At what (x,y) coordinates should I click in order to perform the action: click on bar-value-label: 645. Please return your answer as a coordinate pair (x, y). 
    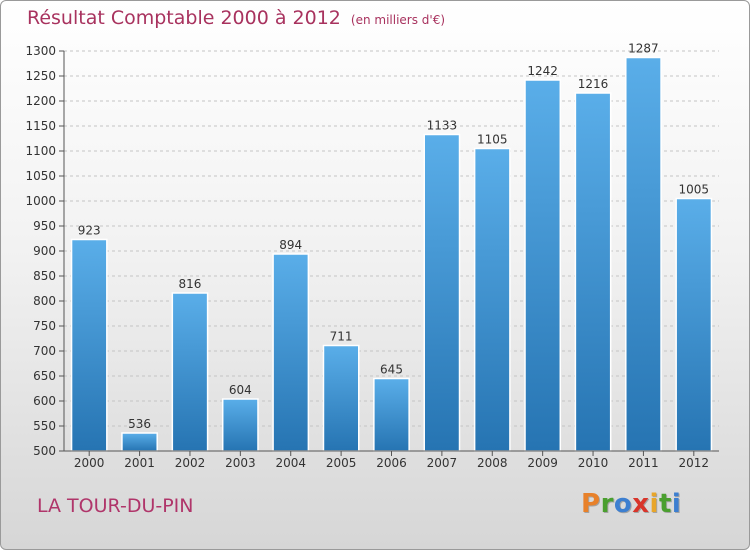
    Looking at the image, I should click on (391, 370).